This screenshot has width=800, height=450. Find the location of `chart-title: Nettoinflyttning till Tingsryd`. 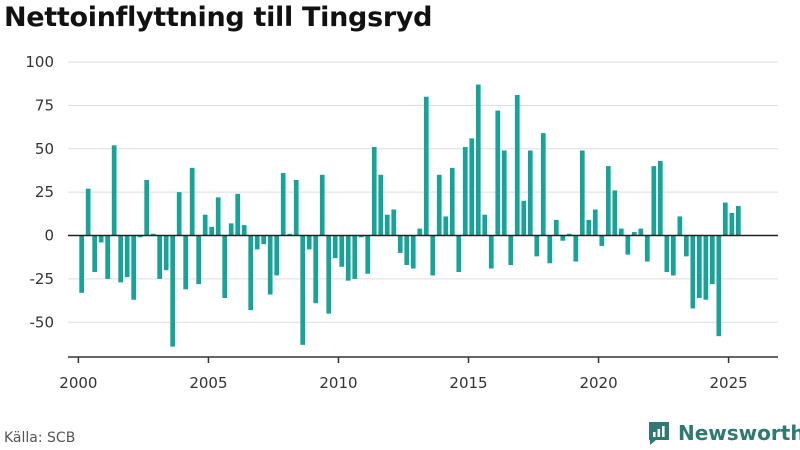

chart-title: Nettoinflyttning till Tingsryd is located at coordinates (218, 17).